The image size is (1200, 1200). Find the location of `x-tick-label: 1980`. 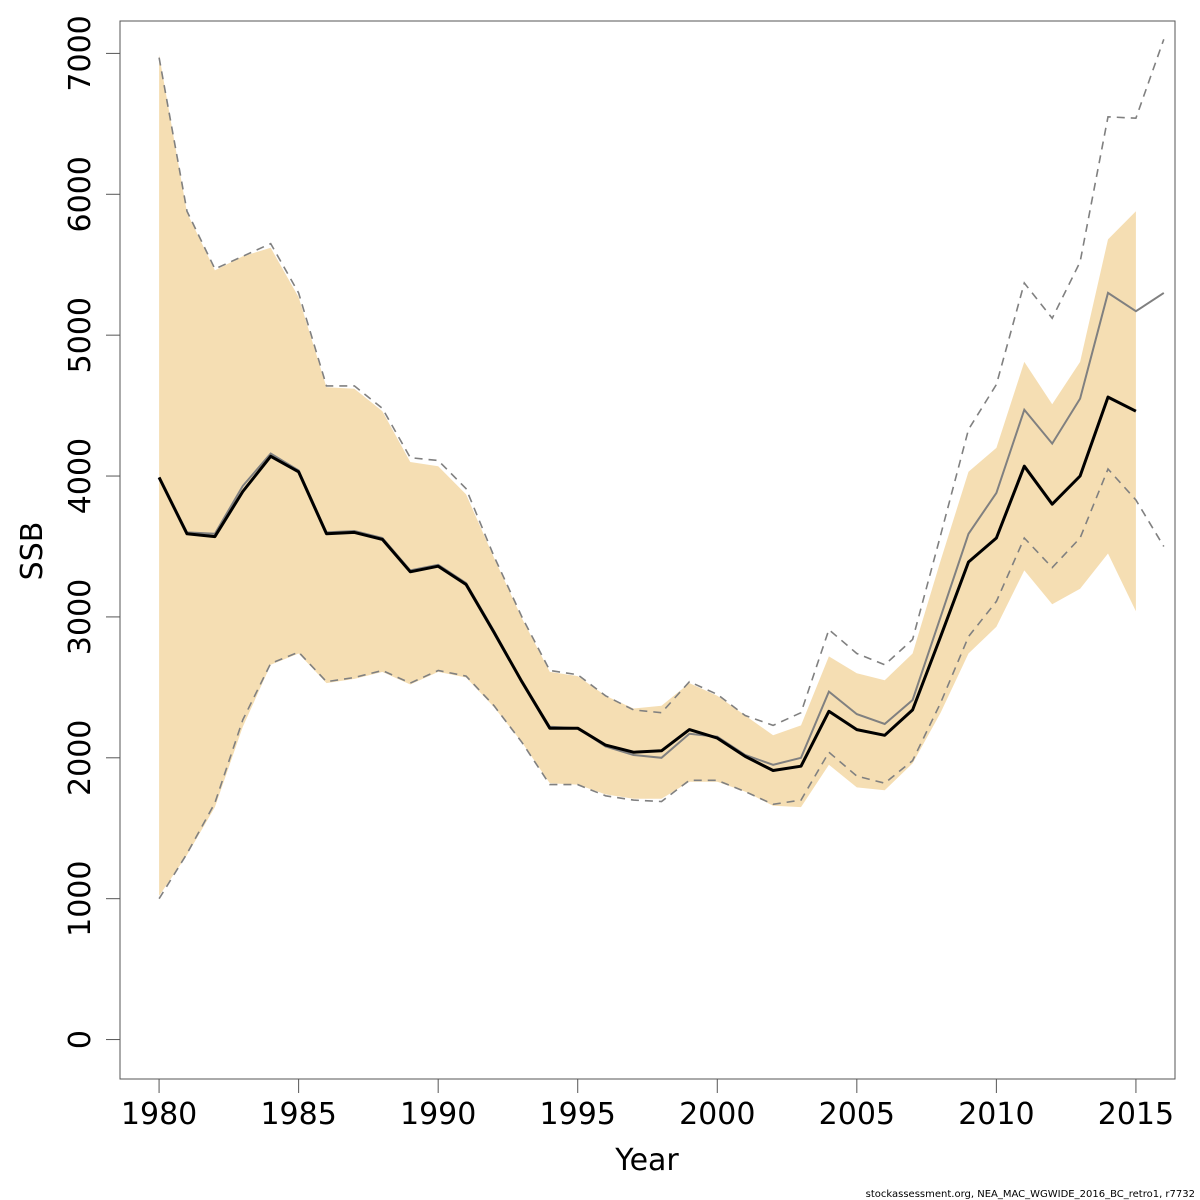

x-tick-label: 1980 is located at coordinates (159, 1114).